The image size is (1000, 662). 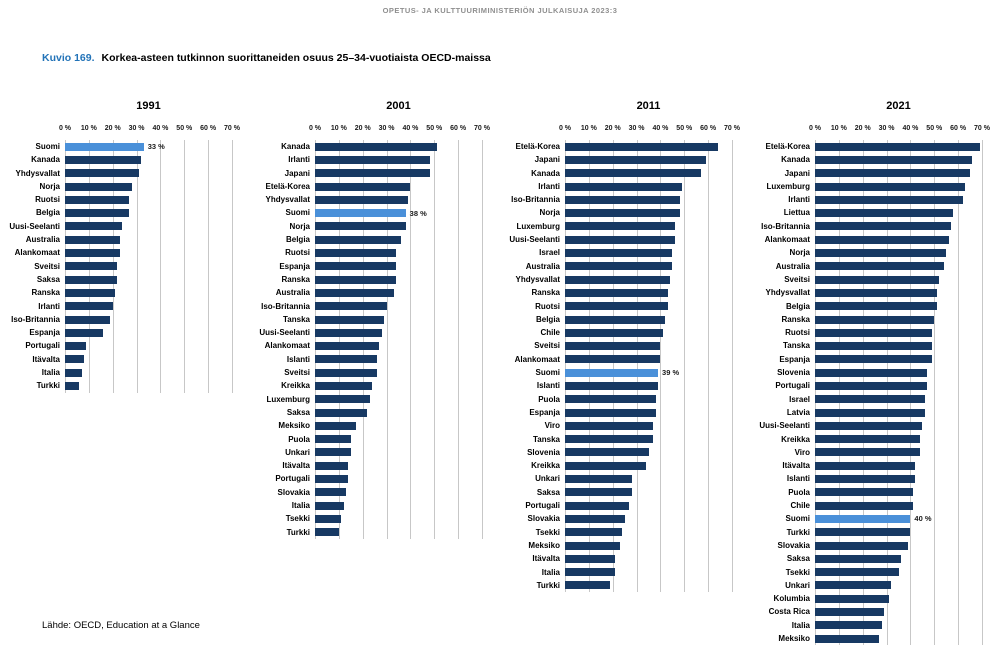 What do you see at coordinates (299, 439) in the screenshot?
I see `country-label: Puola` at bounding box center [299, 439].